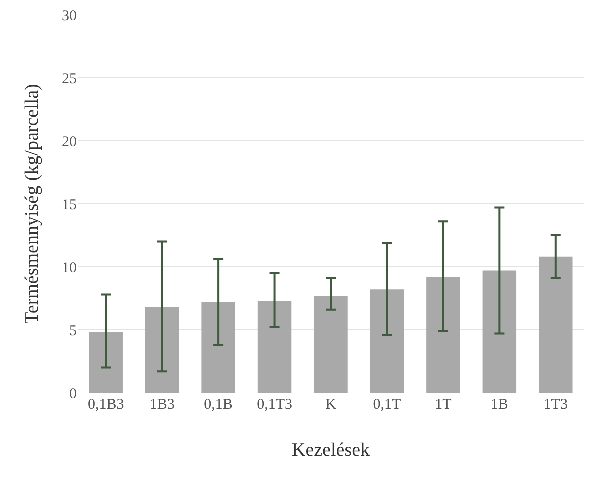 Image resolution: width=599 pixels, height=478 pixels. Describe the element at coordinates (69, 205) in the screenshot. I see `y-tick-label: 15` at that location.